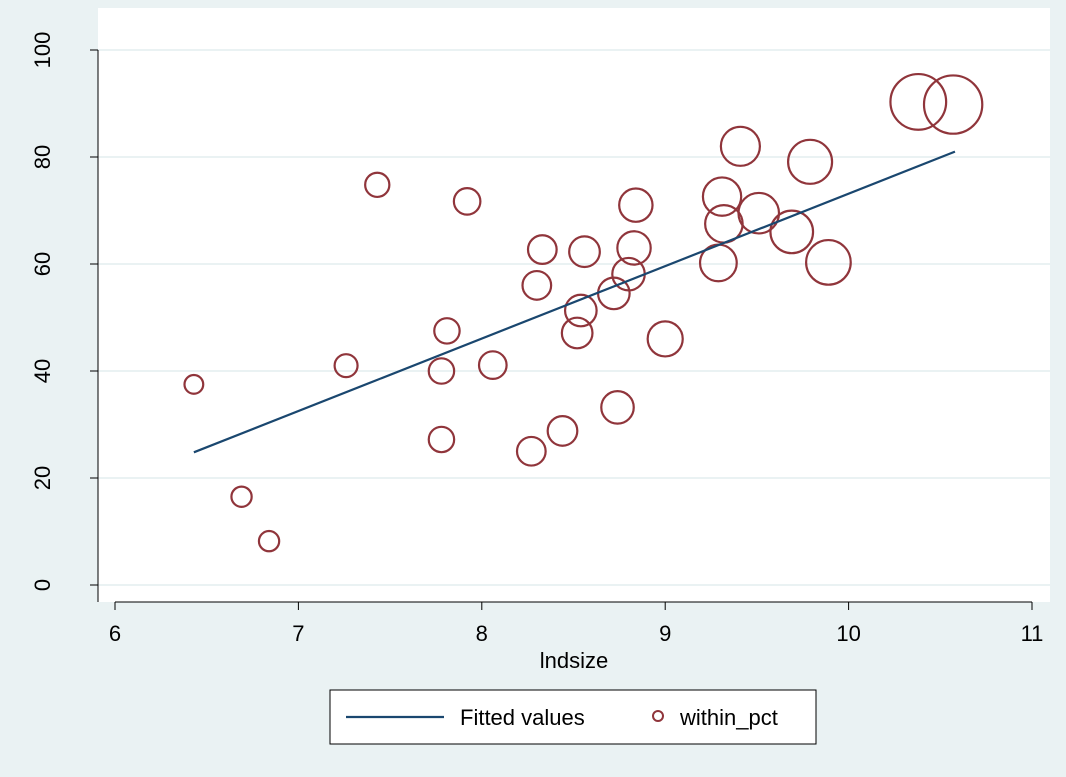  What do you see at coordinates (658, 716) in the screenshot?
I see `legend-marker-swatch` at bounding box center [658, 716].